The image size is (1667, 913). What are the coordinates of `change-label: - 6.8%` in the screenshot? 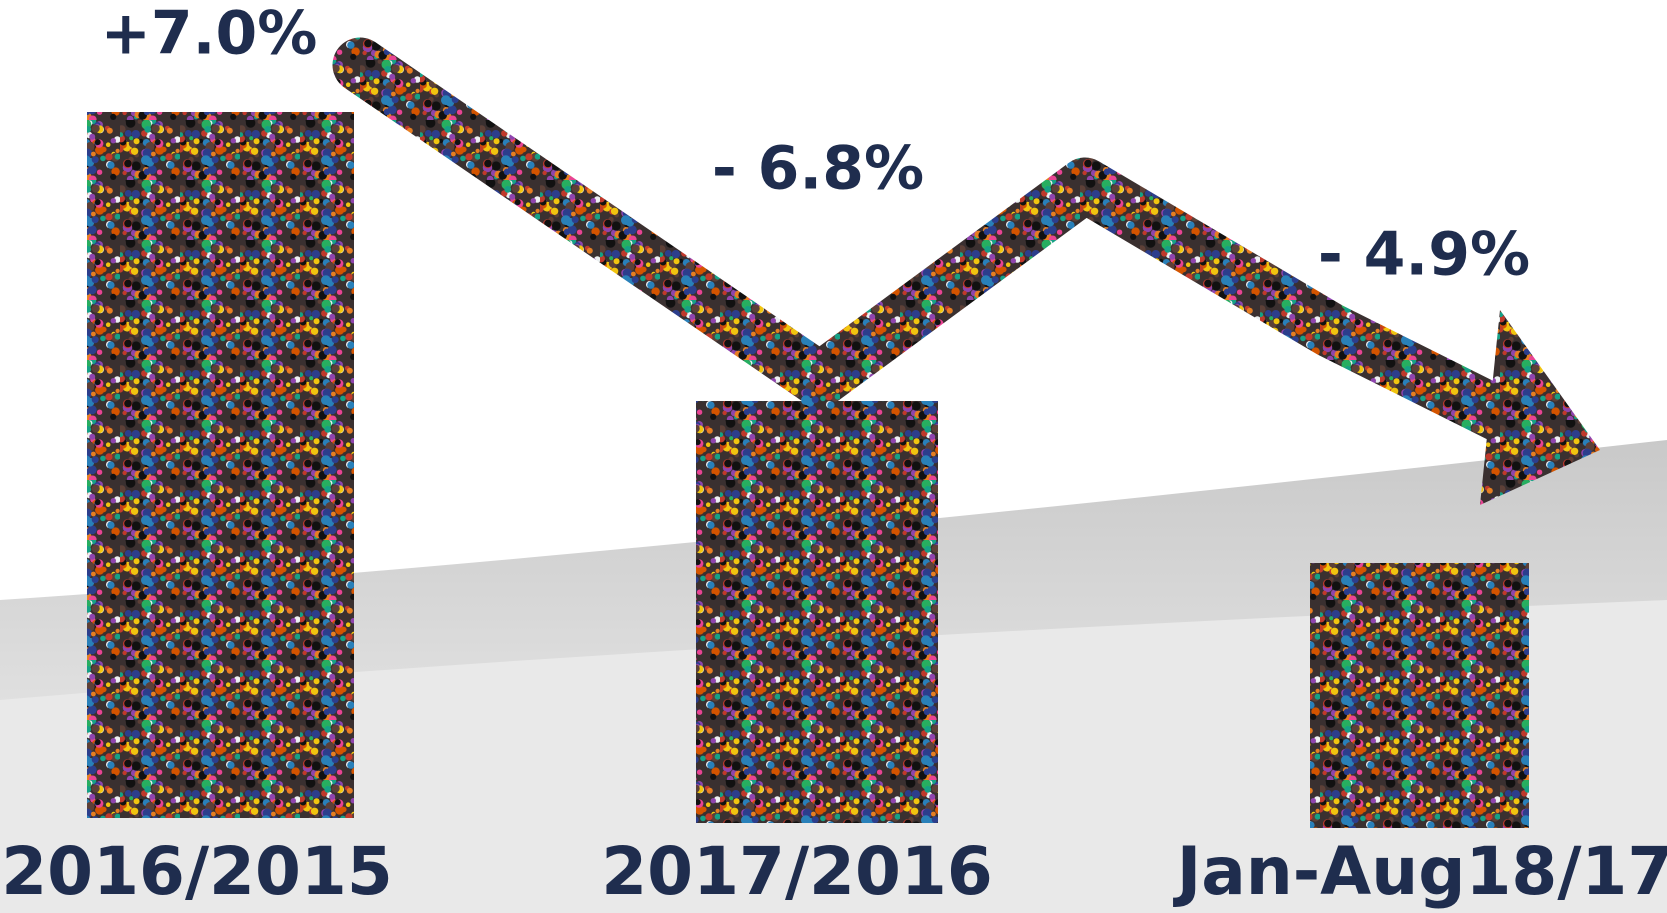 It's located at (818, 169).